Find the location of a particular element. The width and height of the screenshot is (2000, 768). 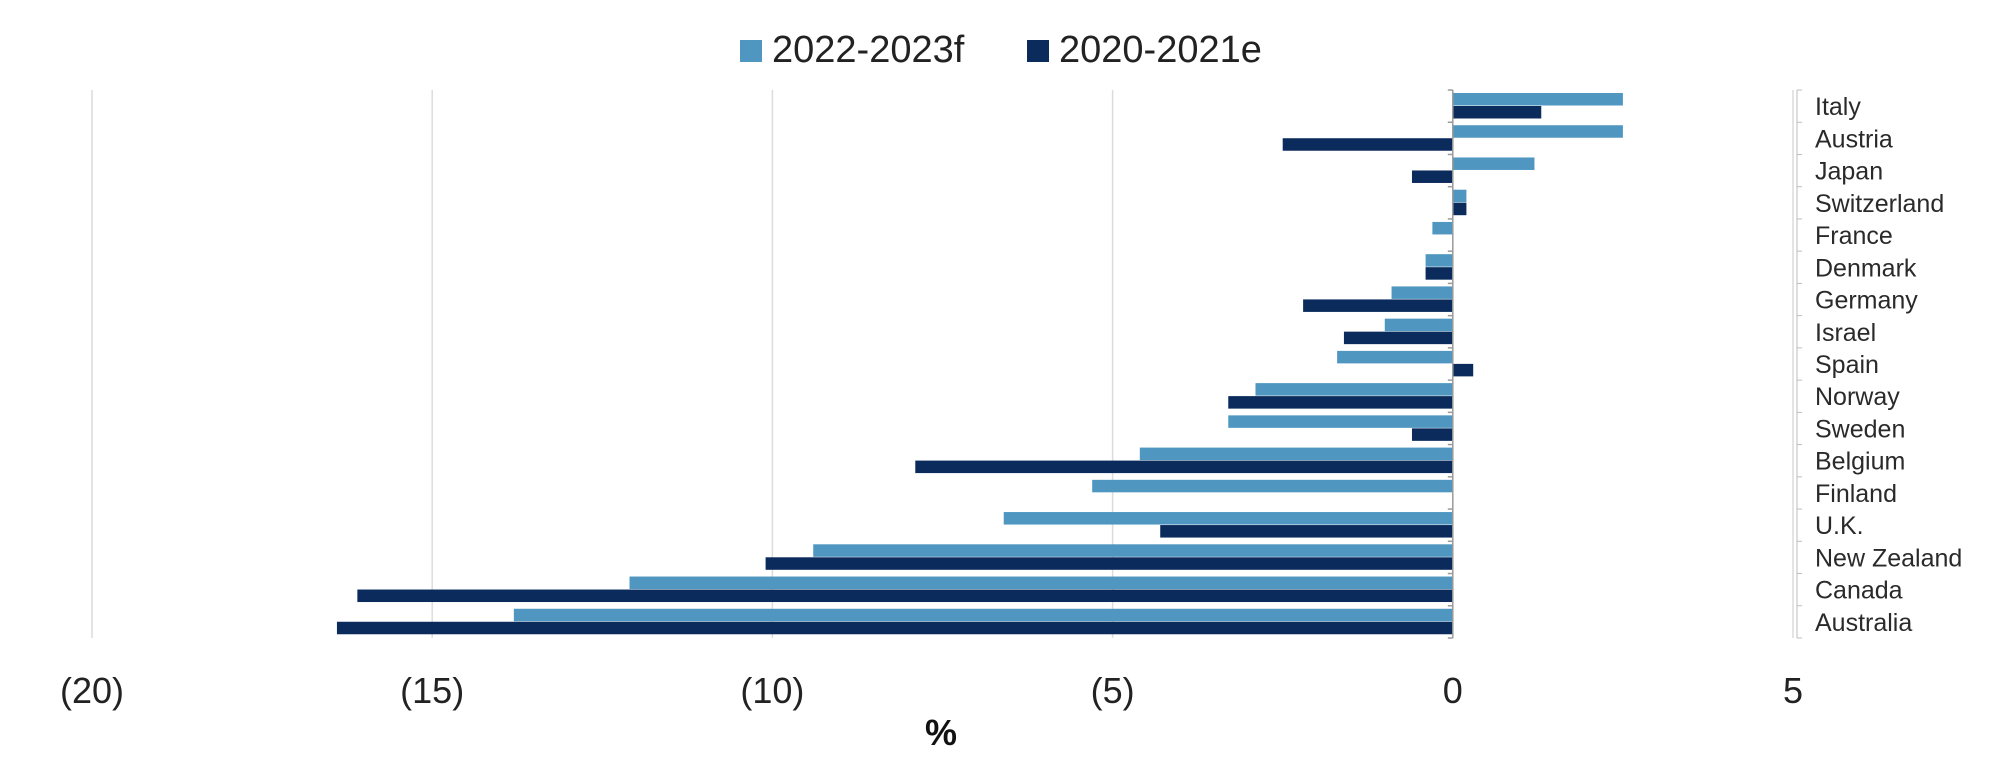

x-tick-label-5: 5 is located at coordinates (1793, 690).